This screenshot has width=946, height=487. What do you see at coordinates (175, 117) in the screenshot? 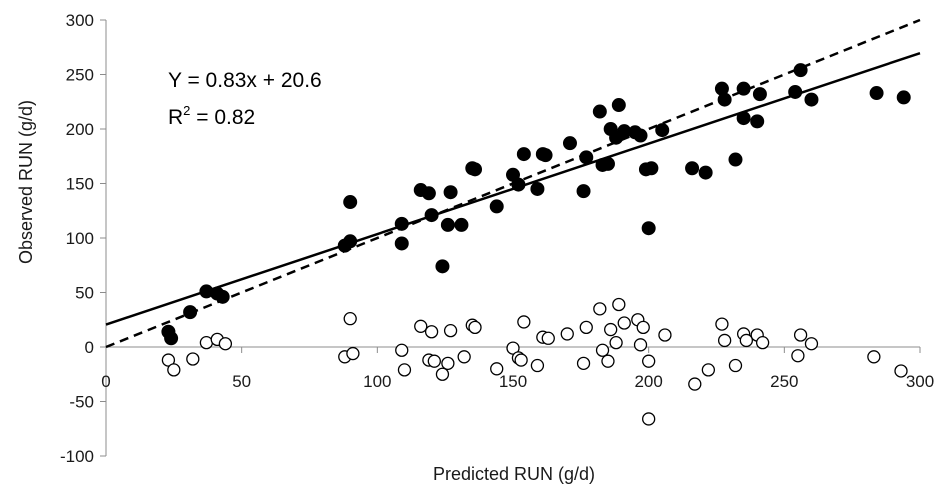
I see `r-squared-base: R` at bounding box center [175, 117].